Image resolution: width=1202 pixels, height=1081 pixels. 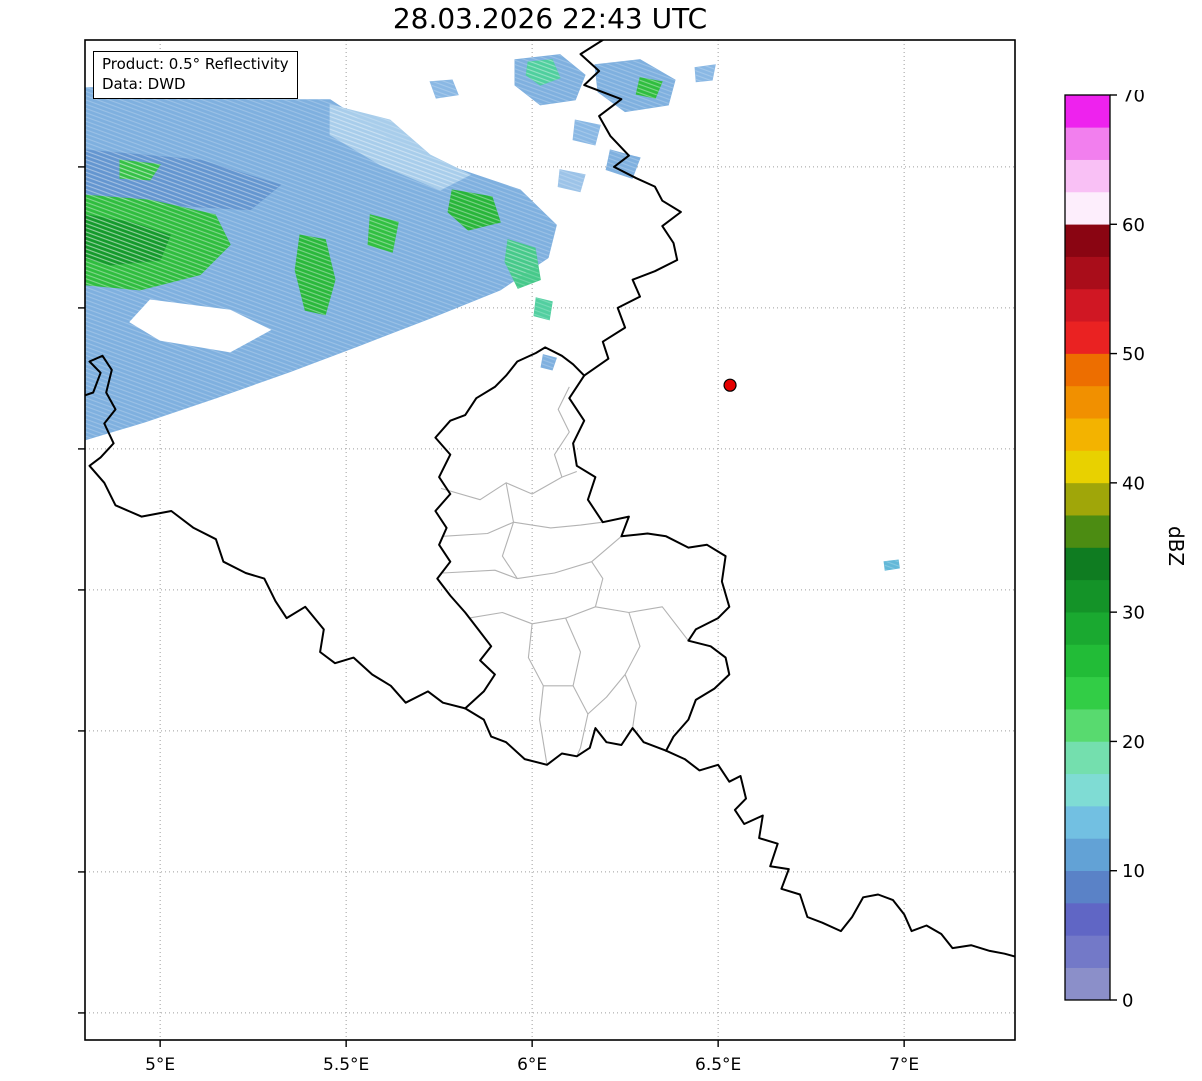 I want to click on x-tick-label: 6.5°E, so click(x=718, y=1065).